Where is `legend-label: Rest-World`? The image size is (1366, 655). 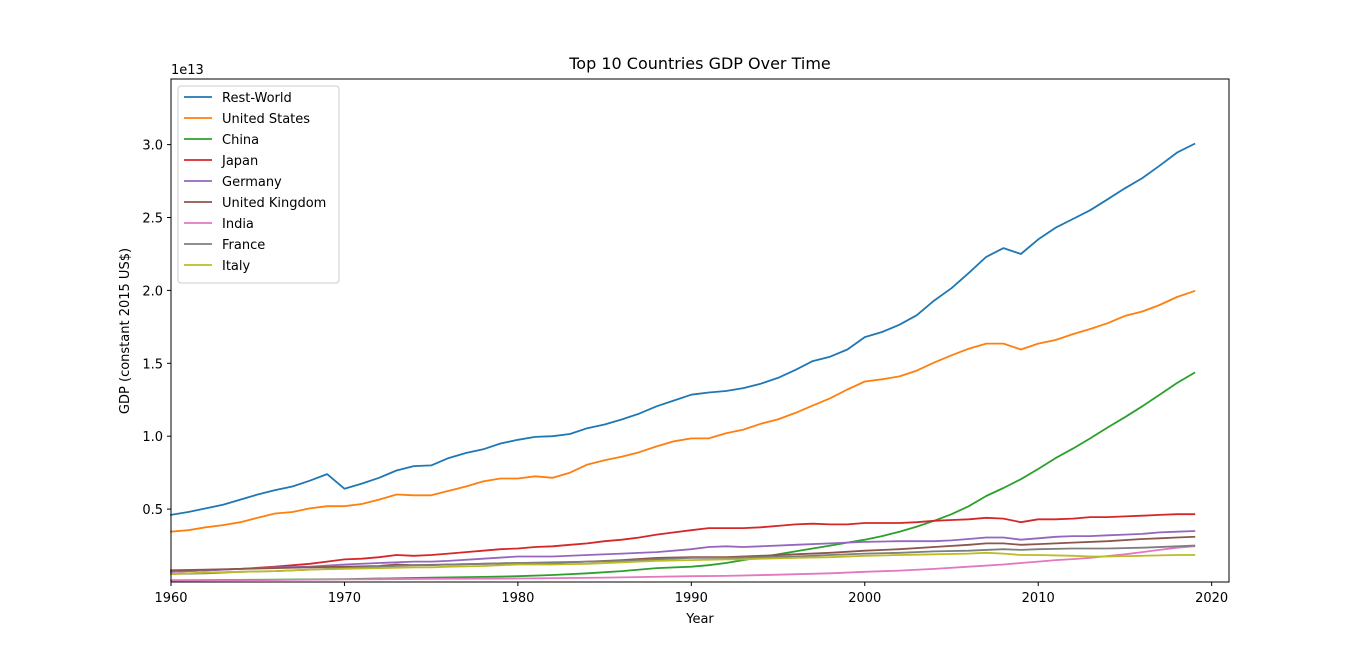
legend-label: Rest-World is located at coordinates (257, 98).